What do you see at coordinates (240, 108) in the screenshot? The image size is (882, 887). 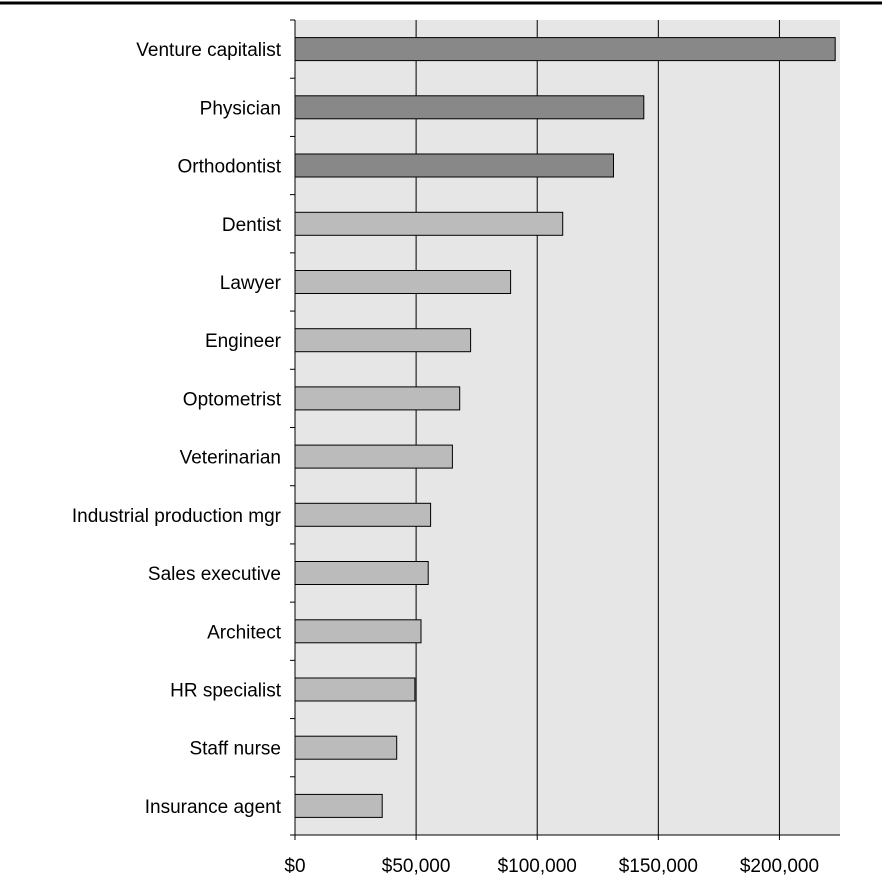 I see `category-label: Physician` at bounding box center [240, 108].